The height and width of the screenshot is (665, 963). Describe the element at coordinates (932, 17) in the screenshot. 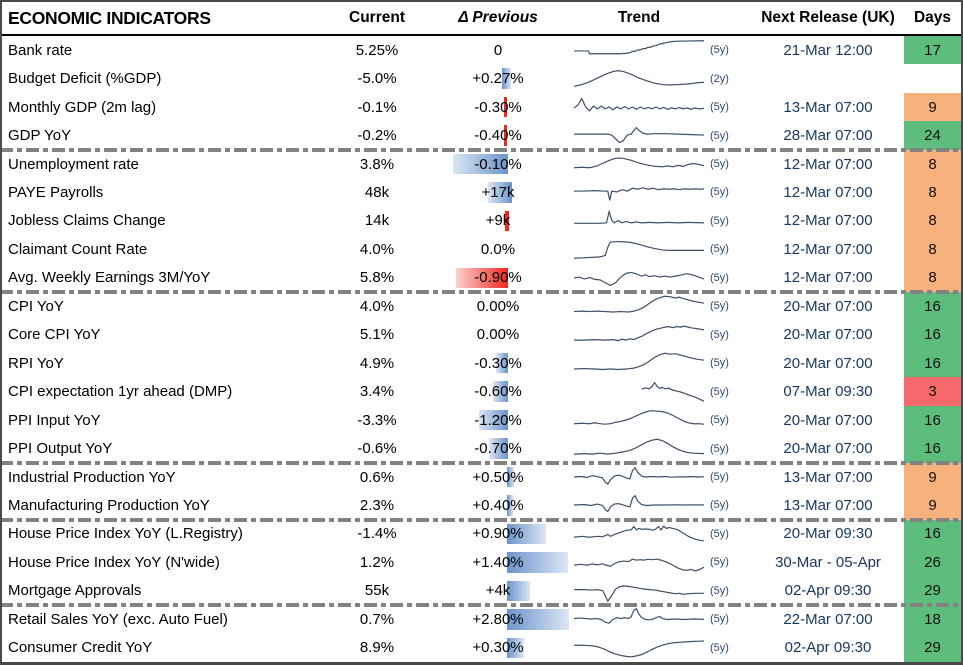

I see `column-header-days: Days` at that location.